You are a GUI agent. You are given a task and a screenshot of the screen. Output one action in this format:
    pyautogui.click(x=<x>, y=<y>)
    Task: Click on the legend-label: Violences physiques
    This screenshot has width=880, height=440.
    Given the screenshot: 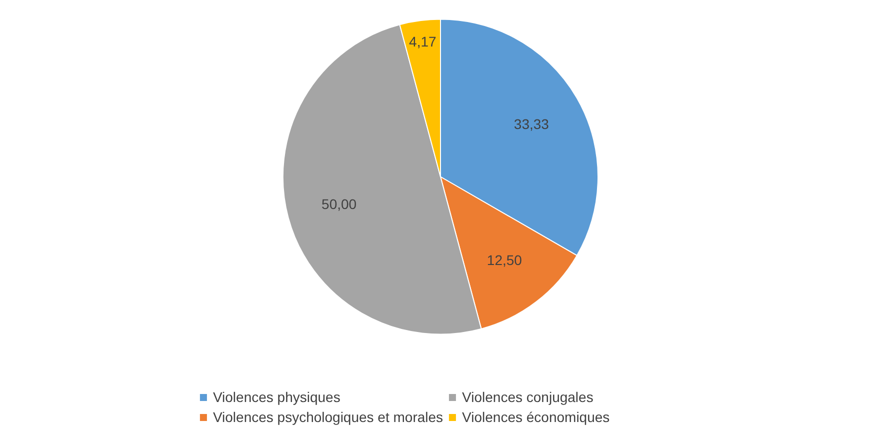 What is the action you would take?
    pyautogui.click(x=277, y=397)
    